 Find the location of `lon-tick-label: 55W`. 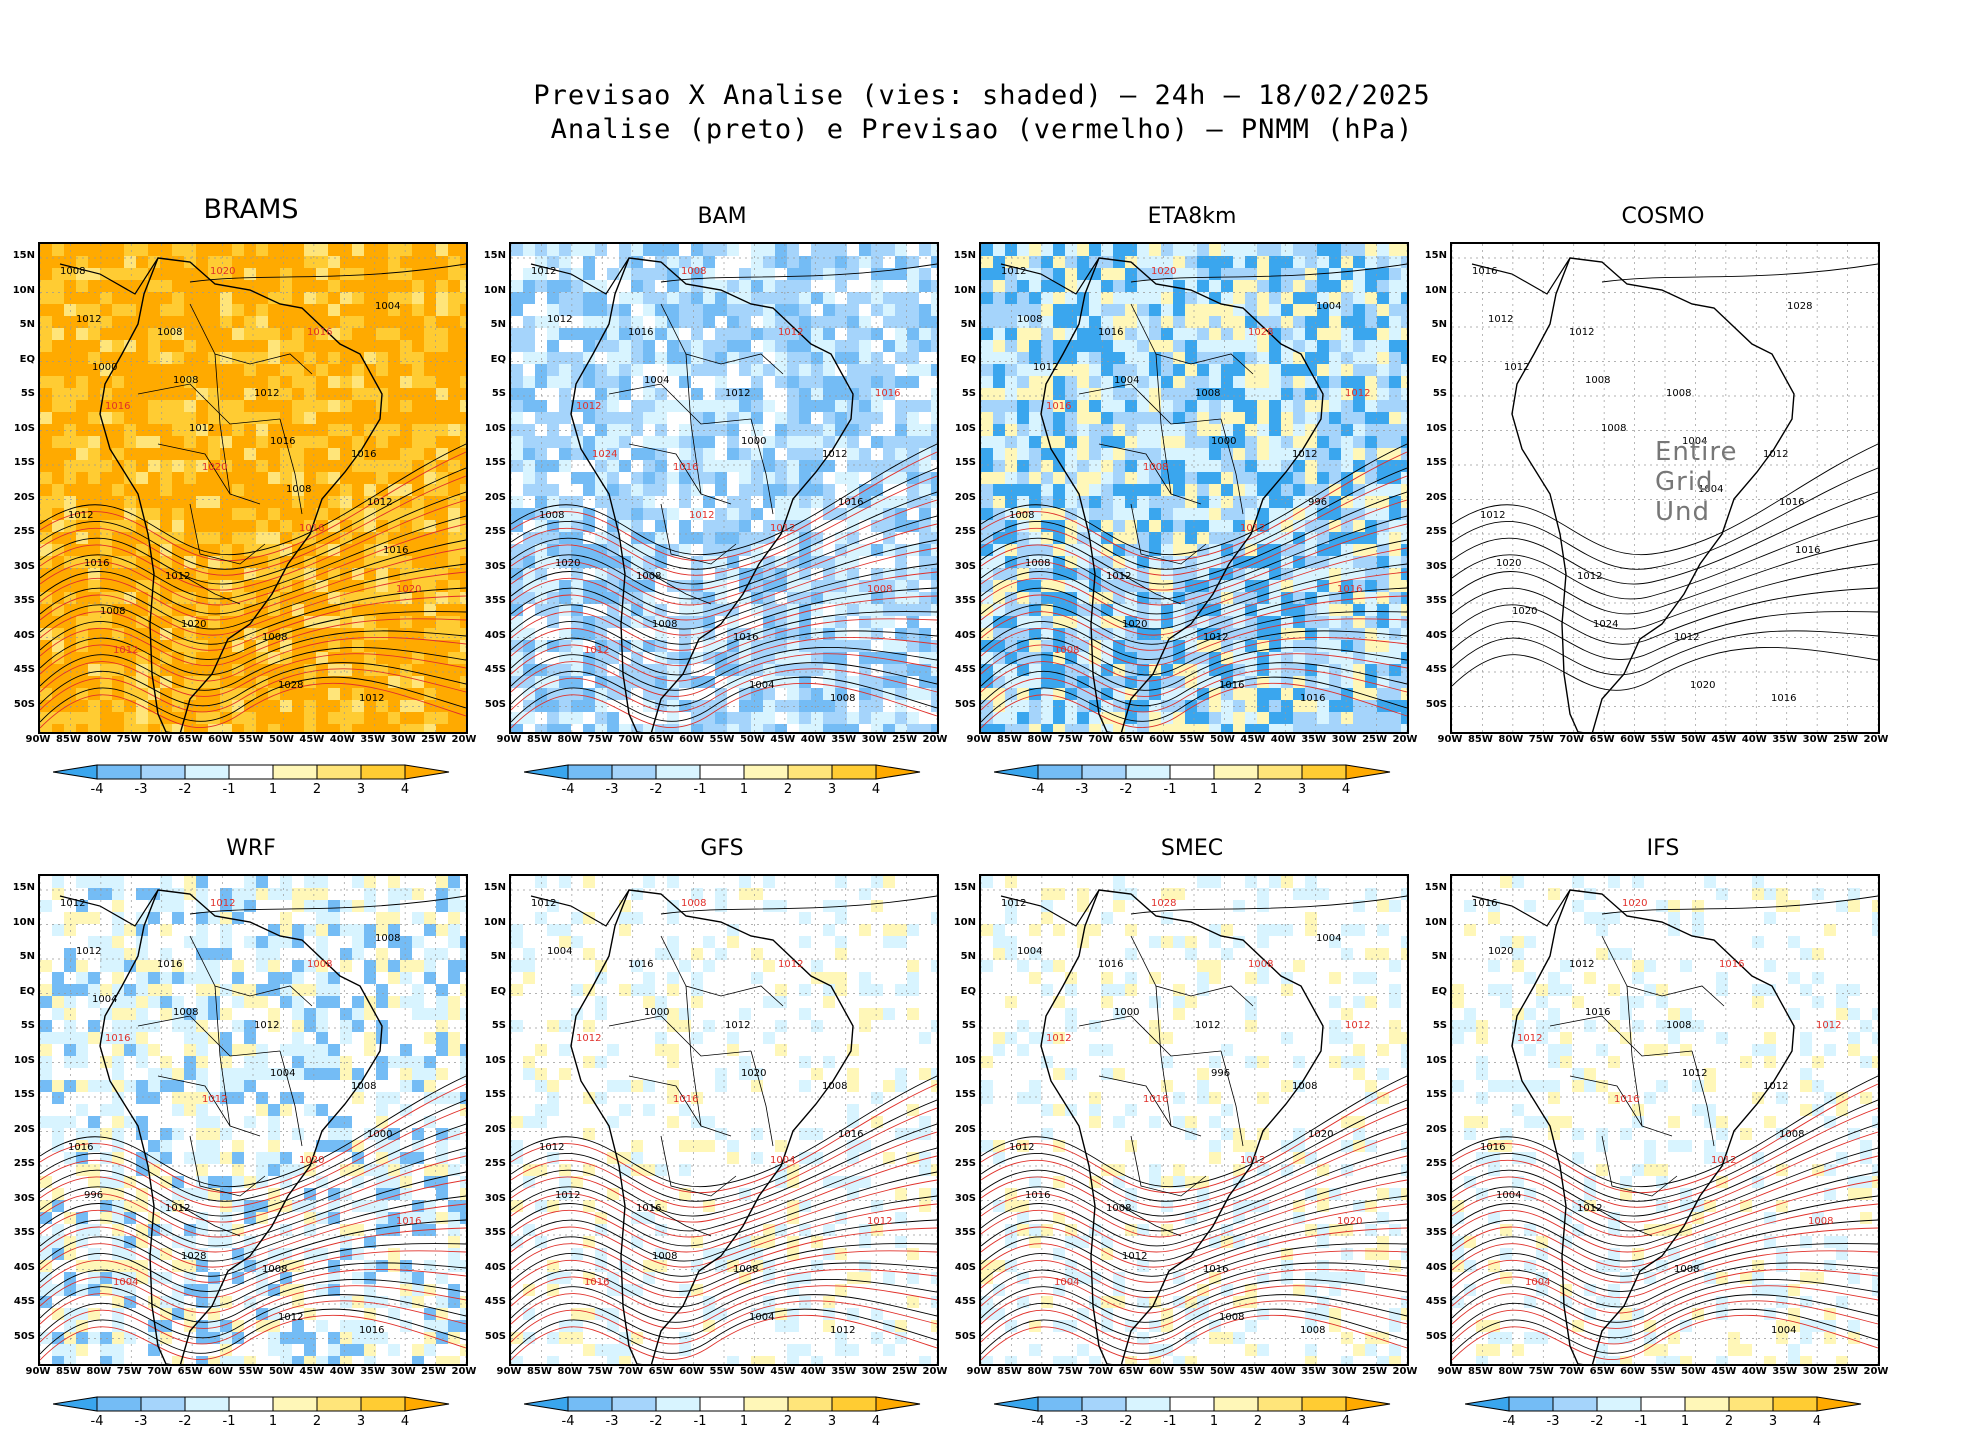

lon-tick-label: 55W is located at coordinates (722, 739).